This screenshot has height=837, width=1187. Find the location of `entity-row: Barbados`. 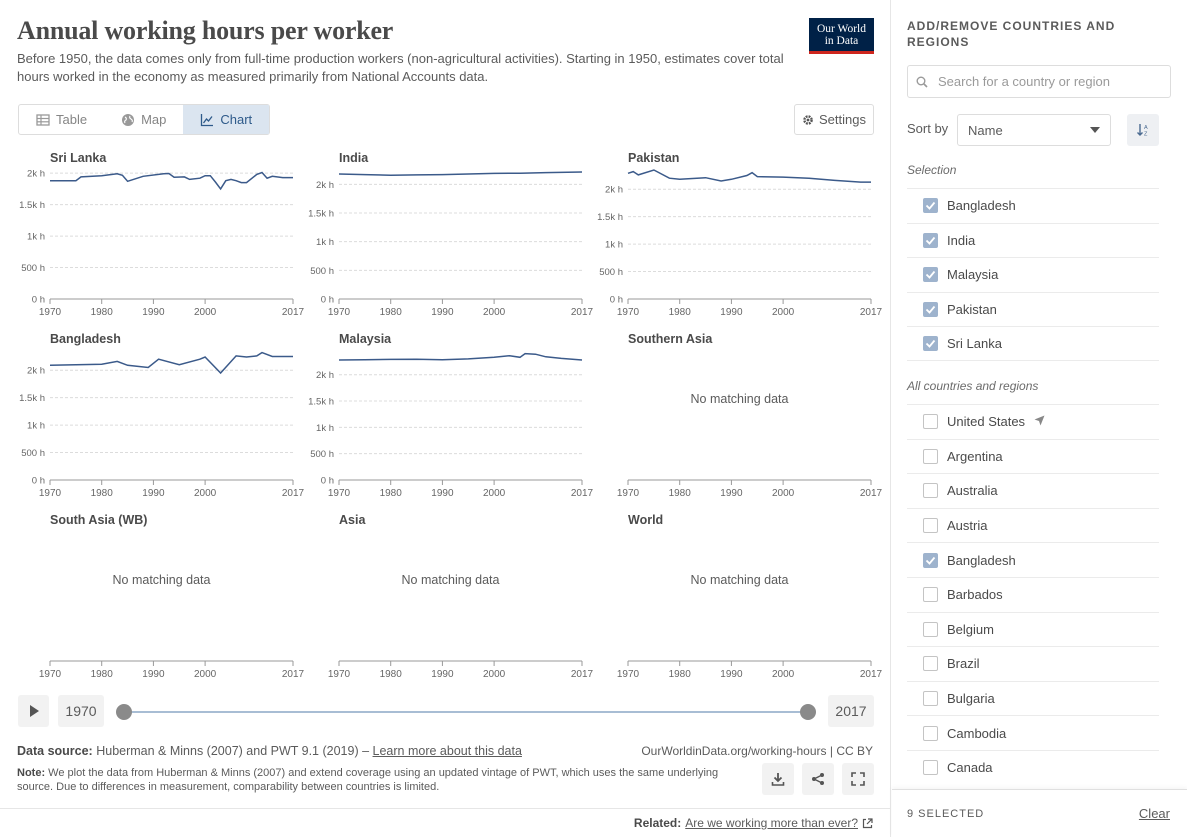

entity-row: Barbados is located at coordinates (1033, 594).